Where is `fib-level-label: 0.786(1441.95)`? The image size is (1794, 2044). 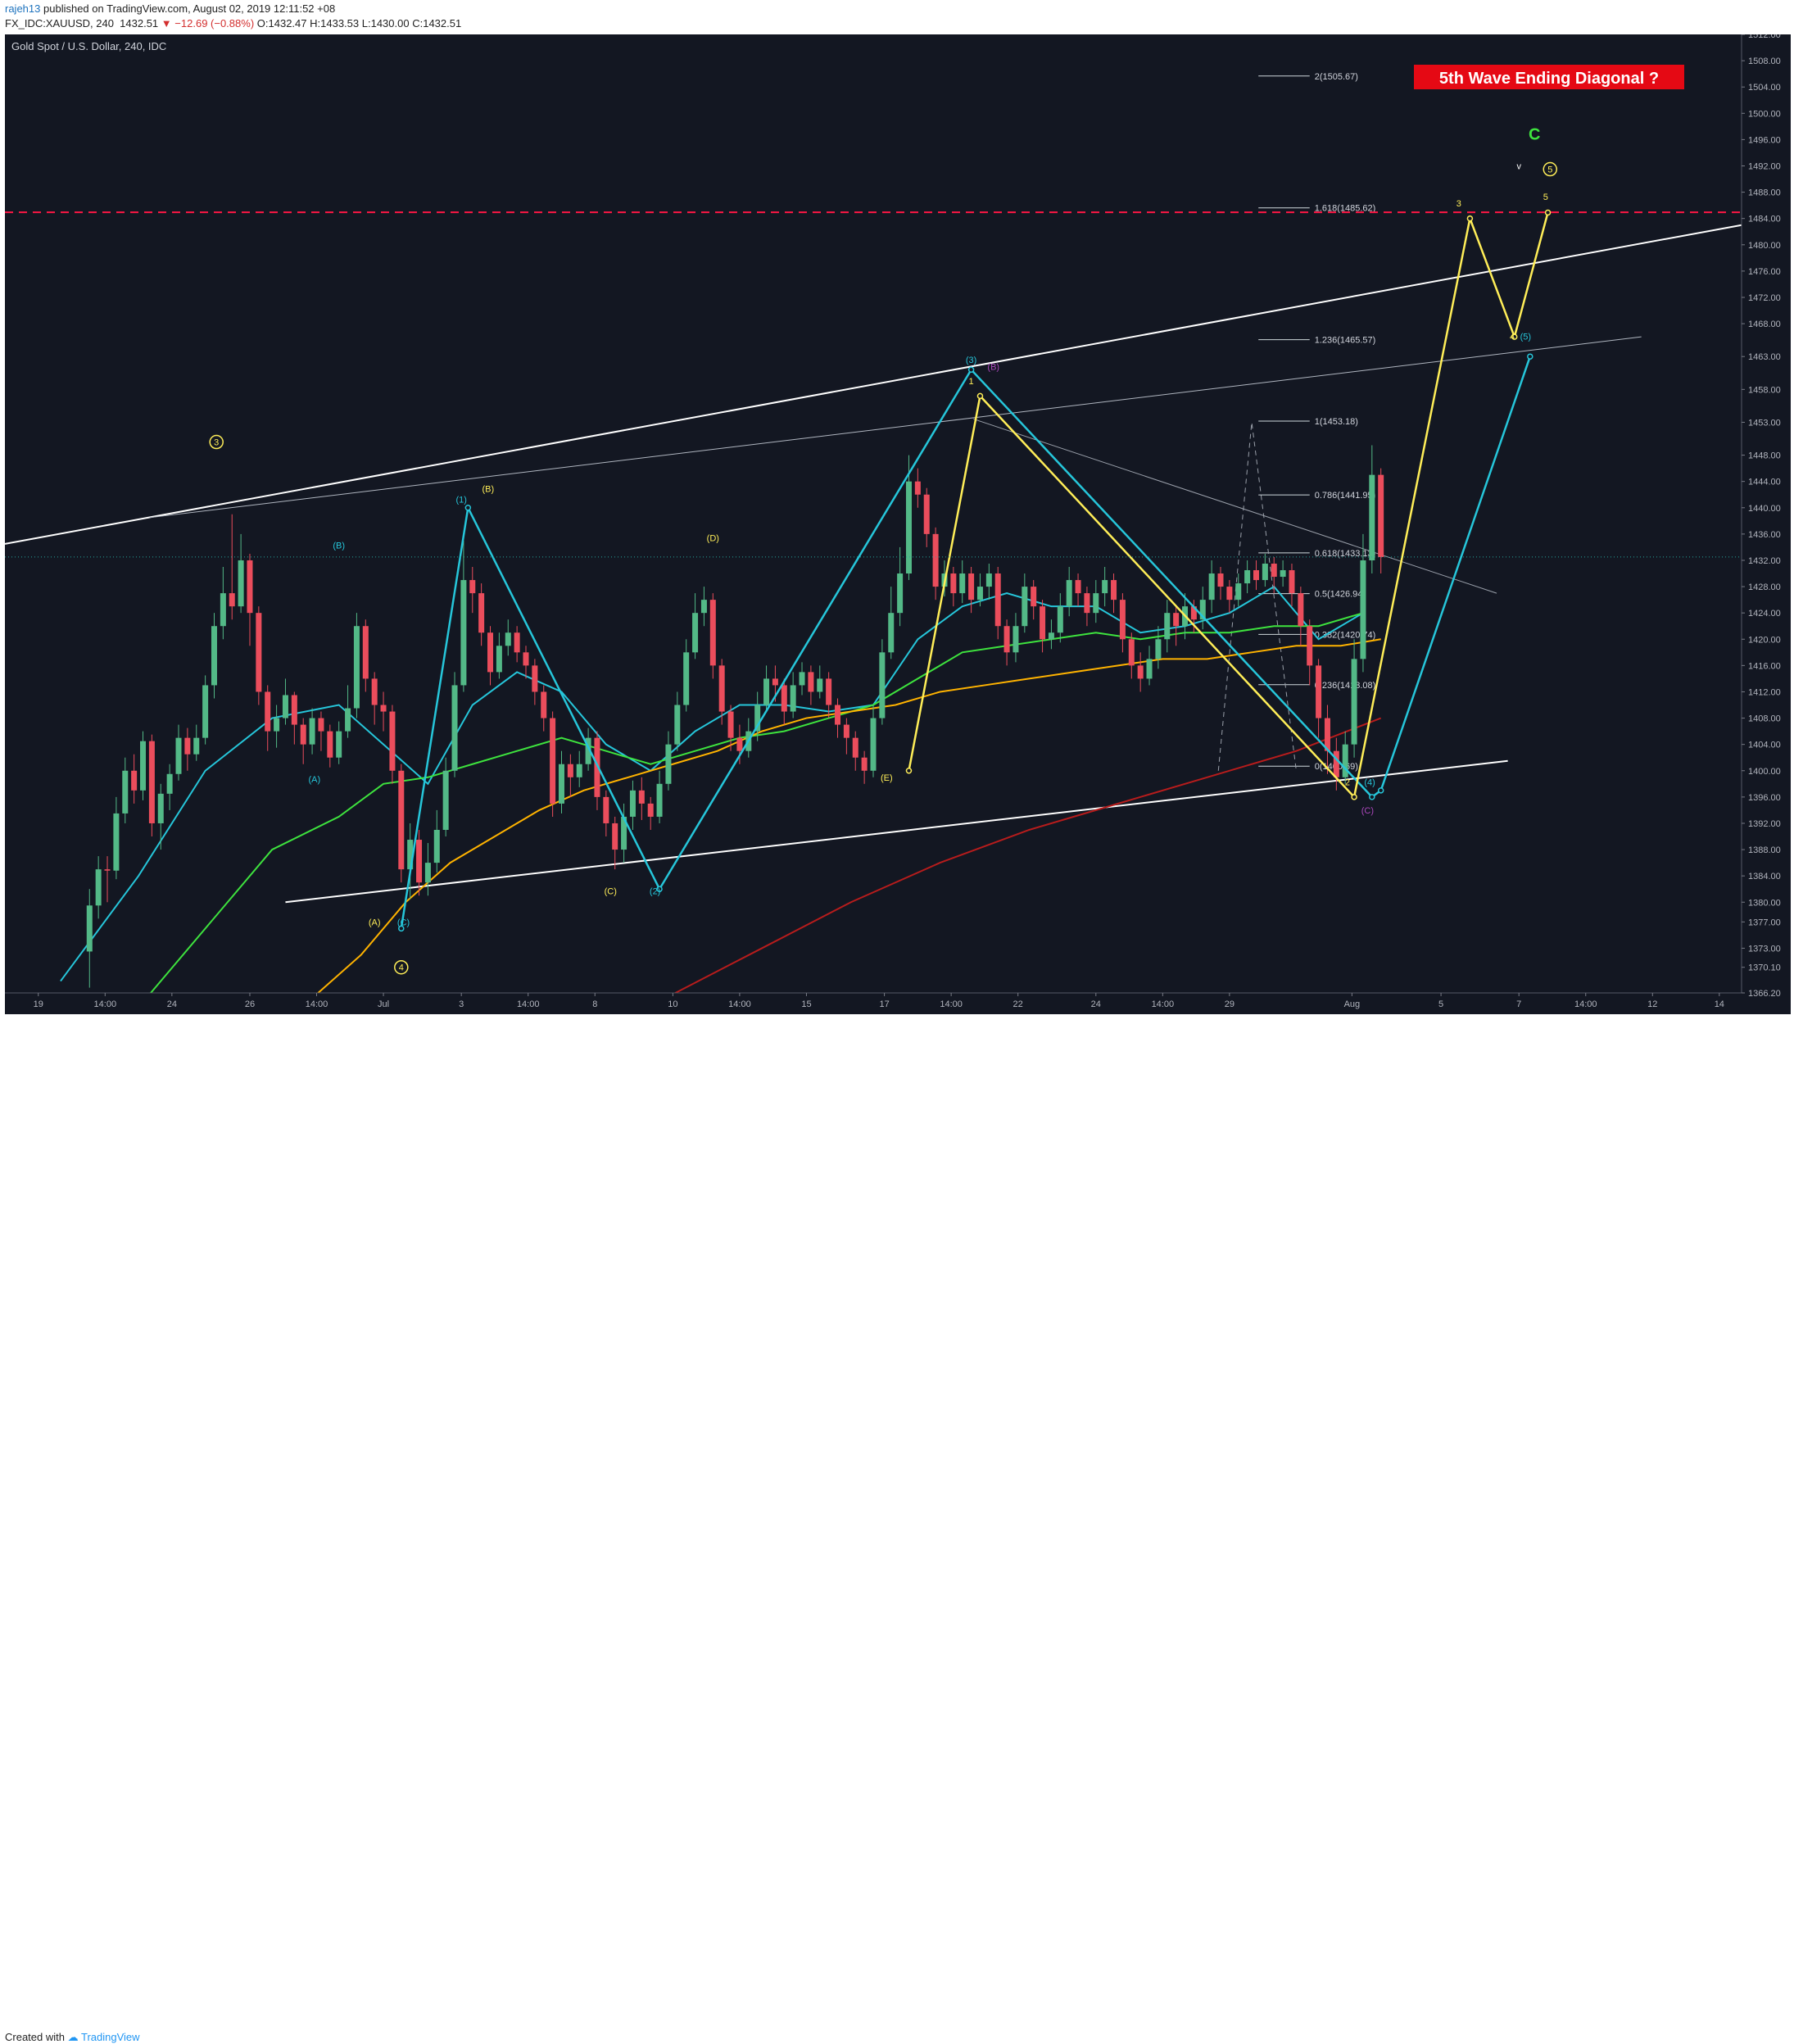
fib-level-label: 0.786(1441.95) is located at coordinates (1345, 496).